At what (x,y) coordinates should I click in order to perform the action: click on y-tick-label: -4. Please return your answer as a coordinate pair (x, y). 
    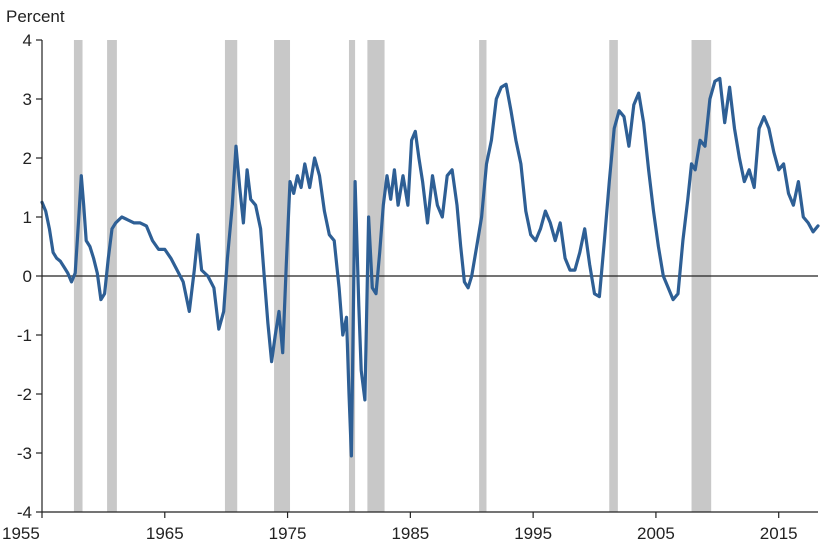
    Looking at the image, I should click on (24, 512).